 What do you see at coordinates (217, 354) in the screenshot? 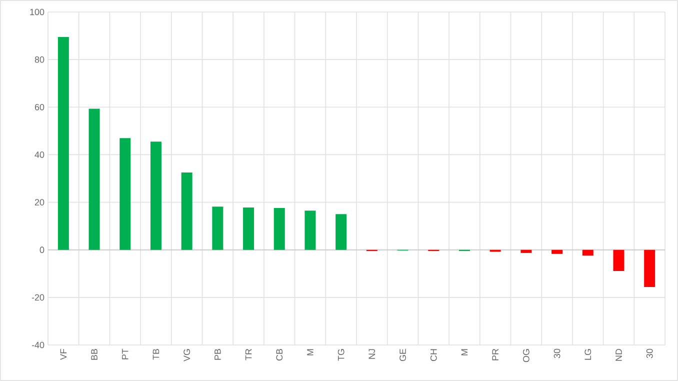
I see `x-tick-label: PB` at bounding box center [217, 354].